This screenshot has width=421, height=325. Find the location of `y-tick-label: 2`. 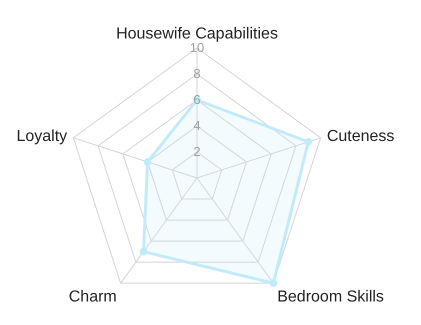

y-tick-label: 2 is located at coordinates (197, 151).